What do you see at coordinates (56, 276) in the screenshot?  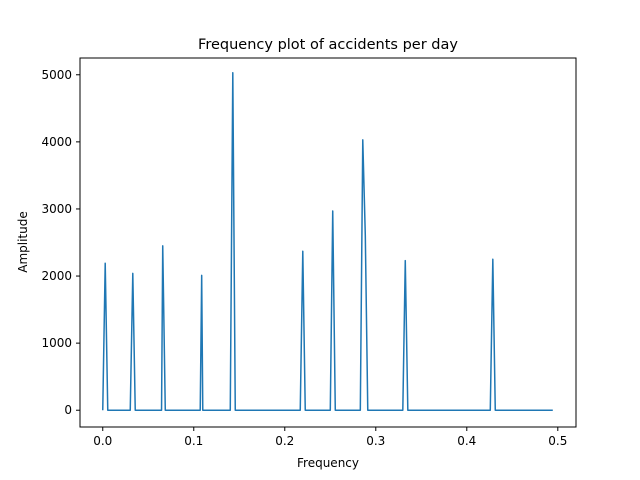 I see `y-tick-label: 2000` at bounding box center [56, 276].